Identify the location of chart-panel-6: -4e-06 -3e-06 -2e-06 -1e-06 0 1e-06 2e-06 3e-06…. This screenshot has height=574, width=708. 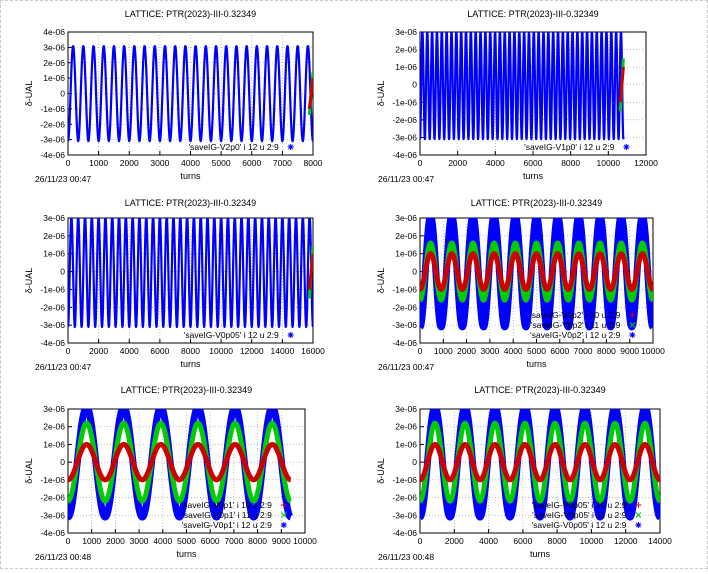
(524, 473).